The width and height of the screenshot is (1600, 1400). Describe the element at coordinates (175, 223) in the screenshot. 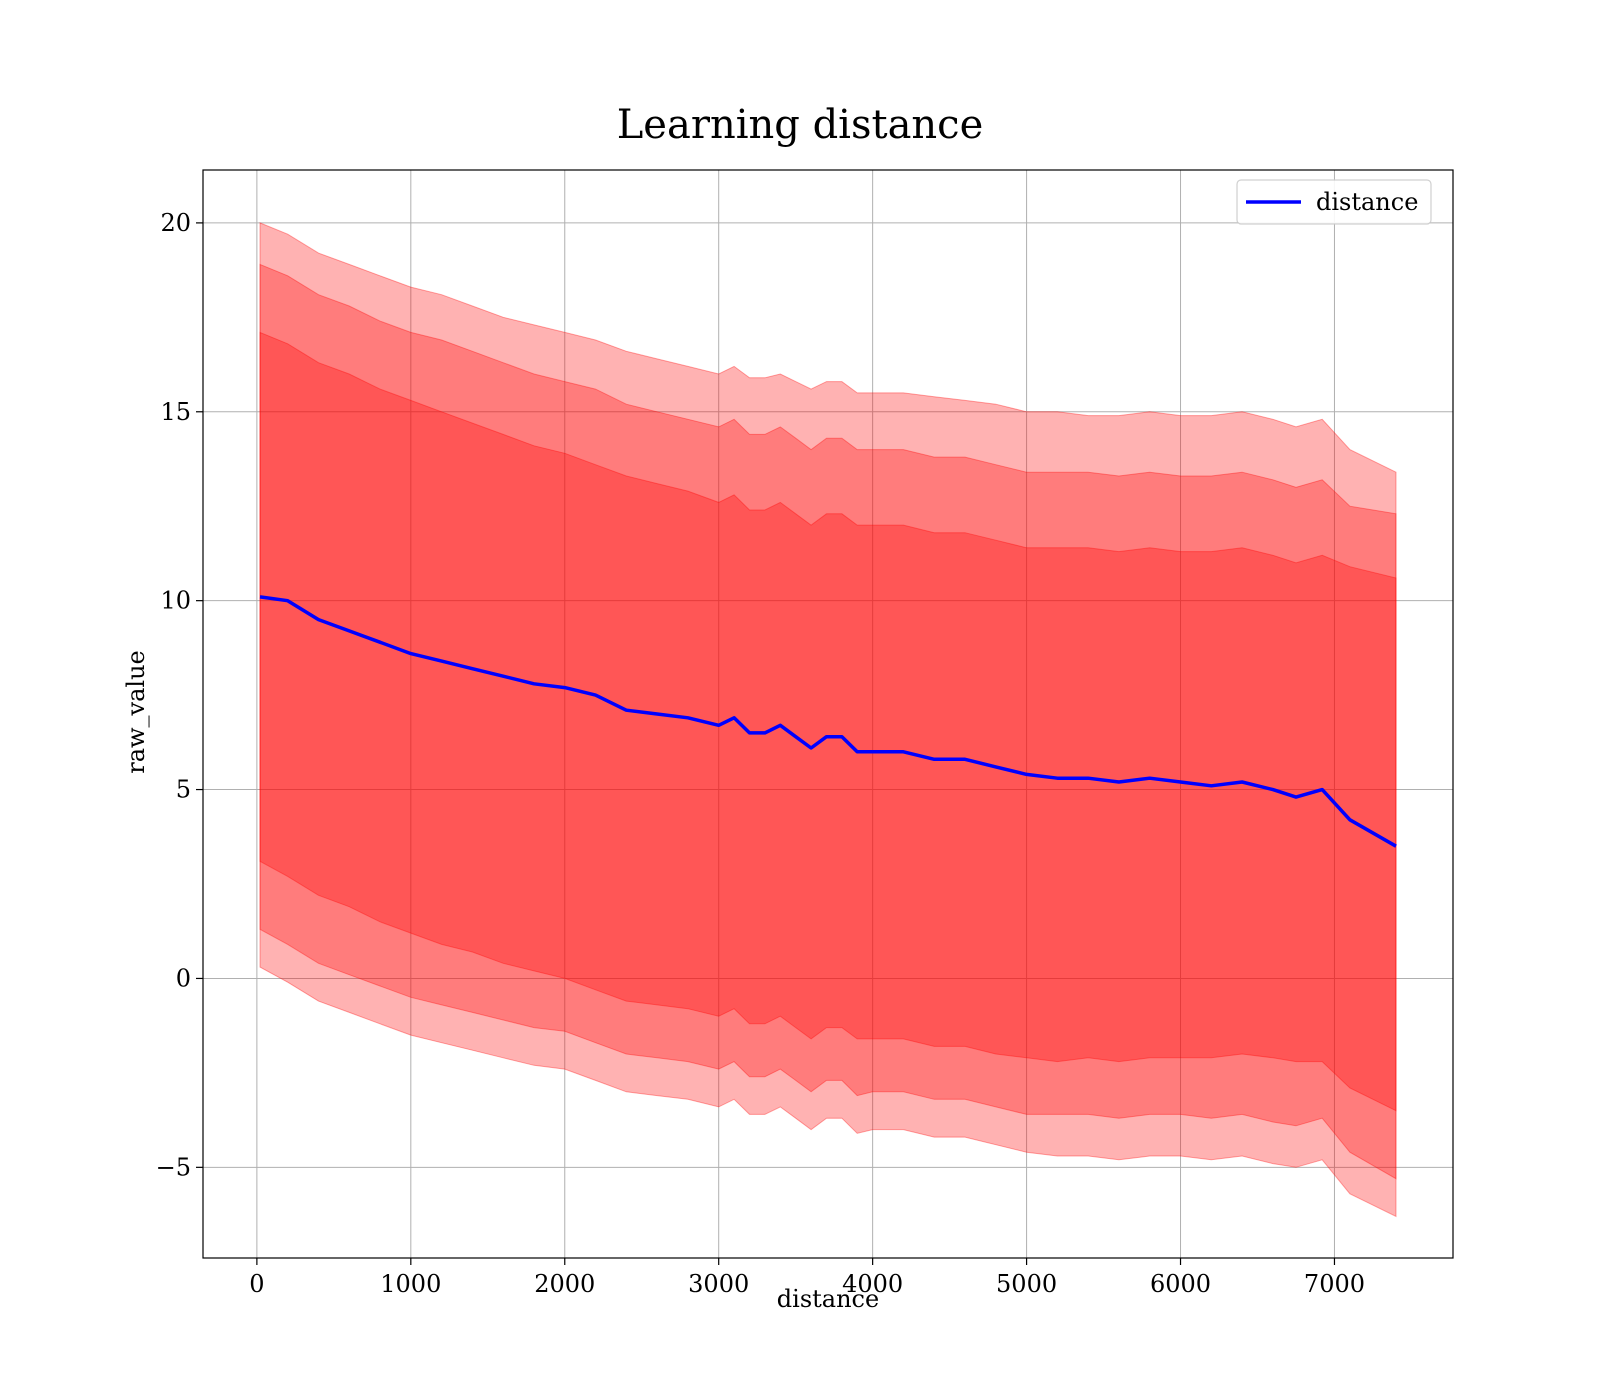

I see `y-tick-label: 20` at that location.